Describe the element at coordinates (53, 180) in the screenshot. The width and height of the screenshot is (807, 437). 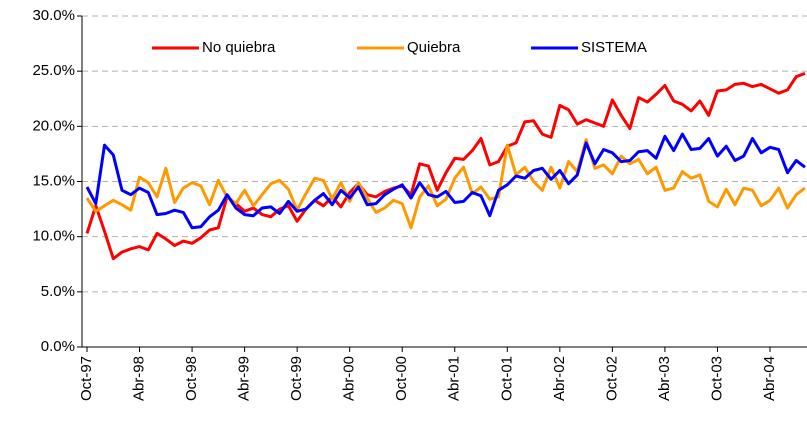
I see `y-tick-label: 15.0%` at that location.